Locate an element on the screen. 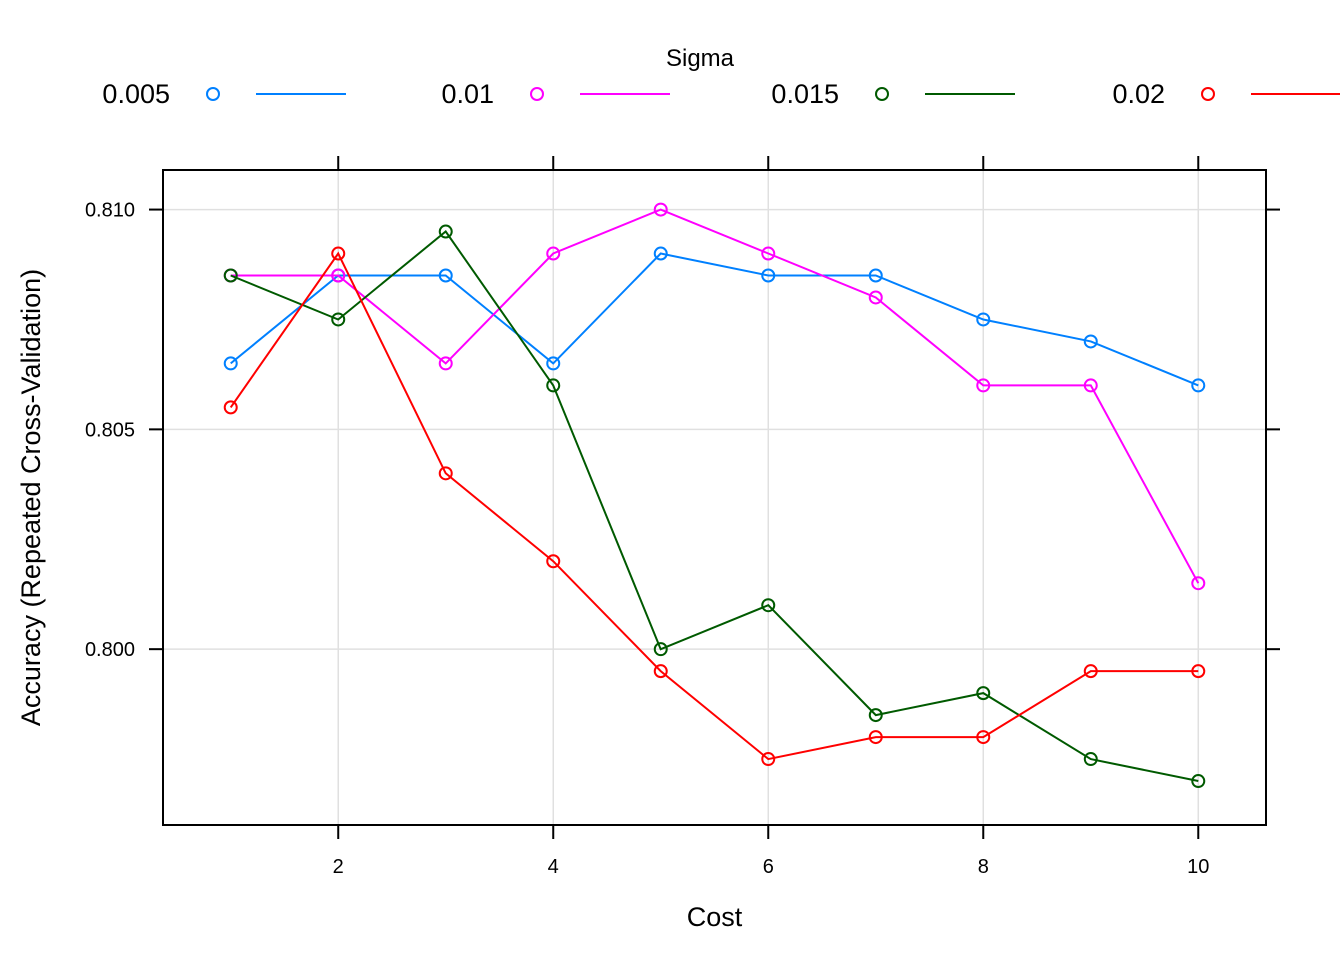  legend-item: 0.005 is located at coordinates (224, 94).